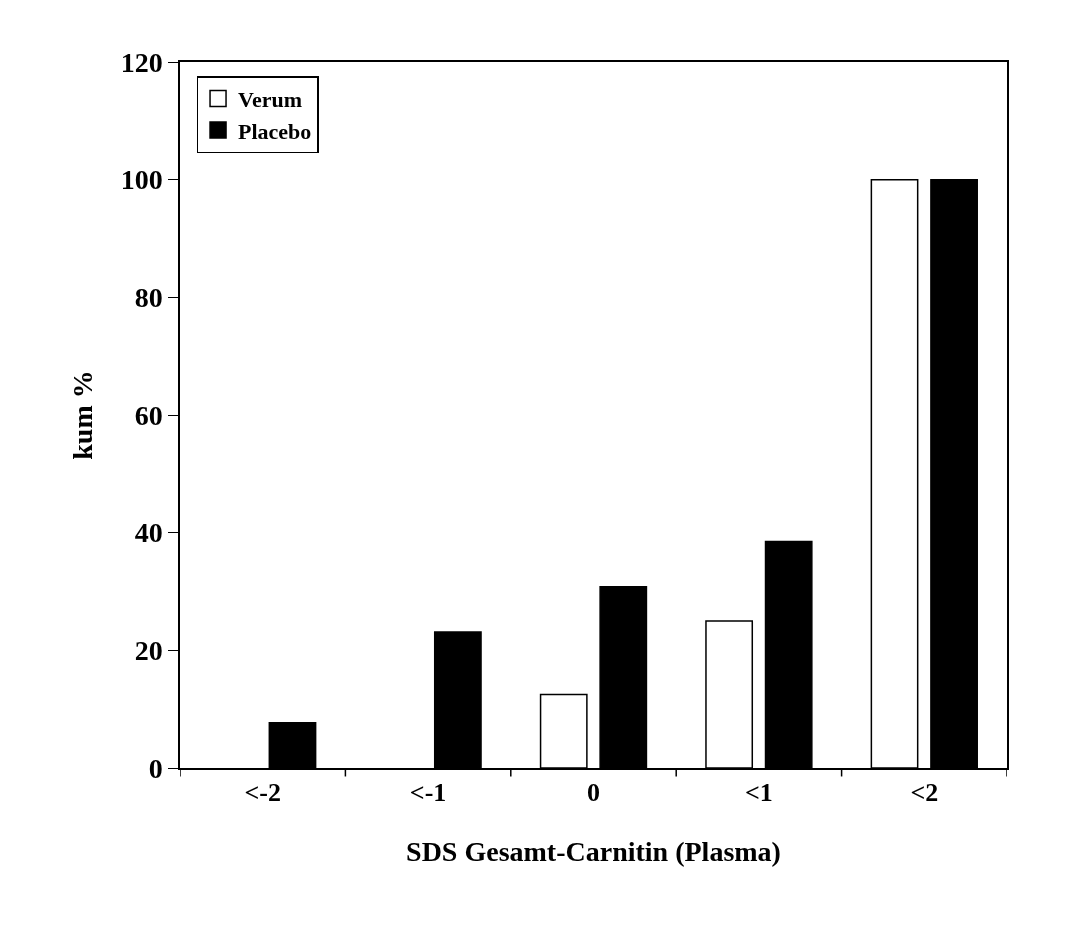  What do you see at coordinates (593, 792) in the screenshot?
I see `x-tick-label: 0` at bounding box center [593, 792].